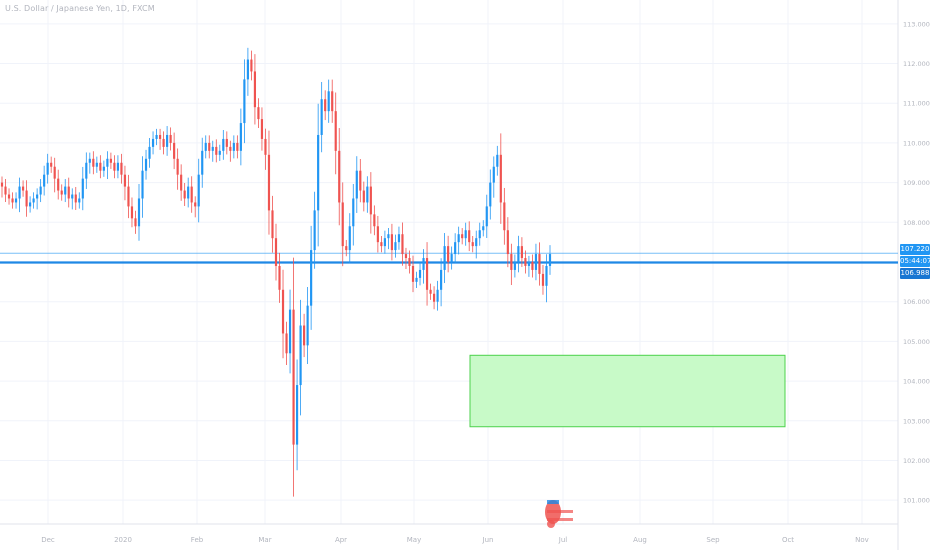 The width and height of the screenshot is (932, 554). I want to click on y-tick-label: 103.000, so click(916, 421).